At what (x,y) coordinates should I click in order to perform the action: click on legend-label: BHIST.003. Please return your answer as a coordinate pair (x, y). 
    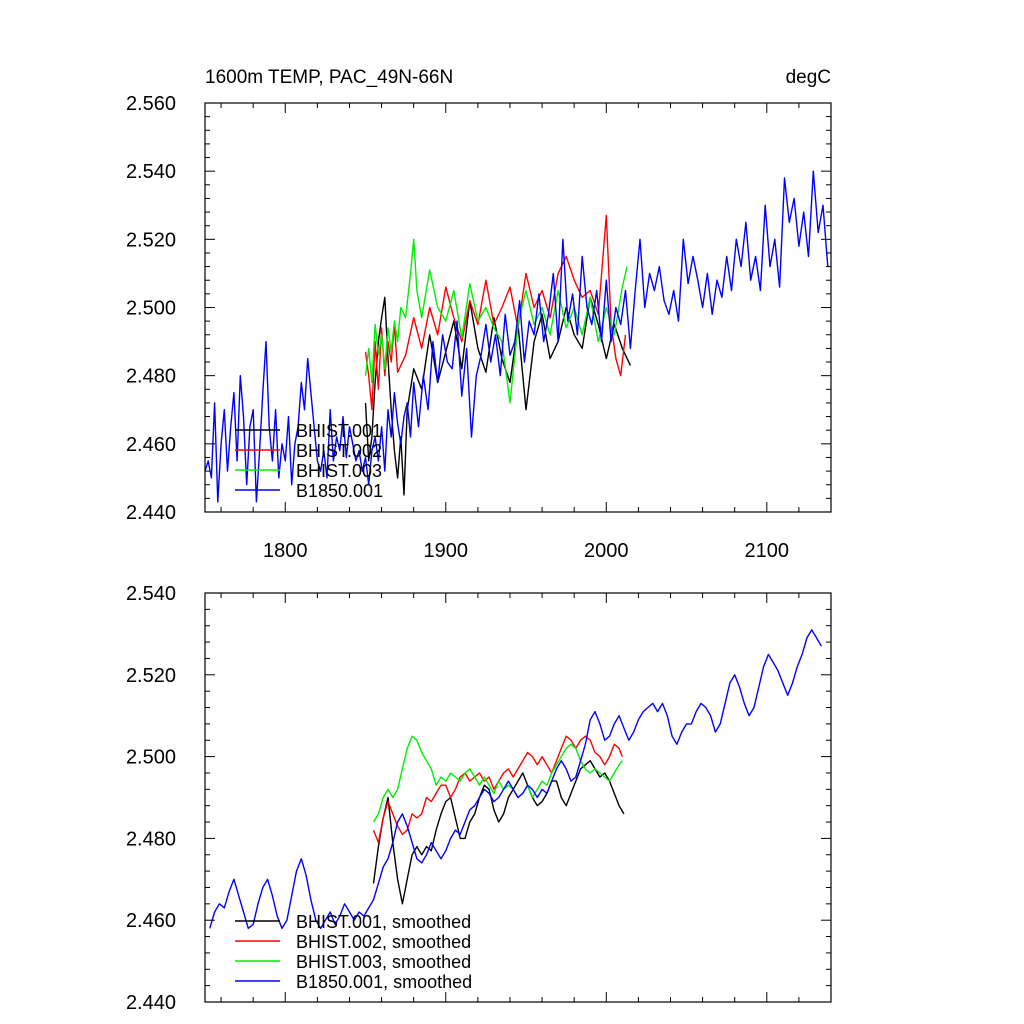
    Looking at the image, I should click on (339, 471).